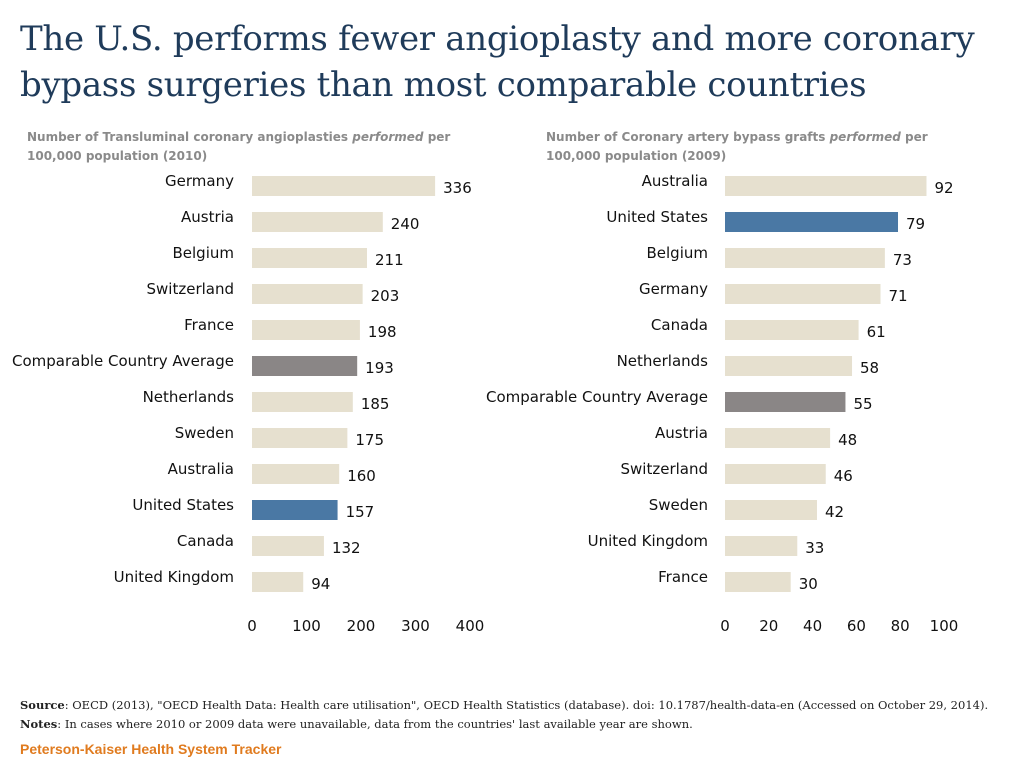 The image size is (1024, 768). Describe the element at coordinates (648, 541) in the screenshot. I see `bypass-category-label: United Kingdom` at that location.